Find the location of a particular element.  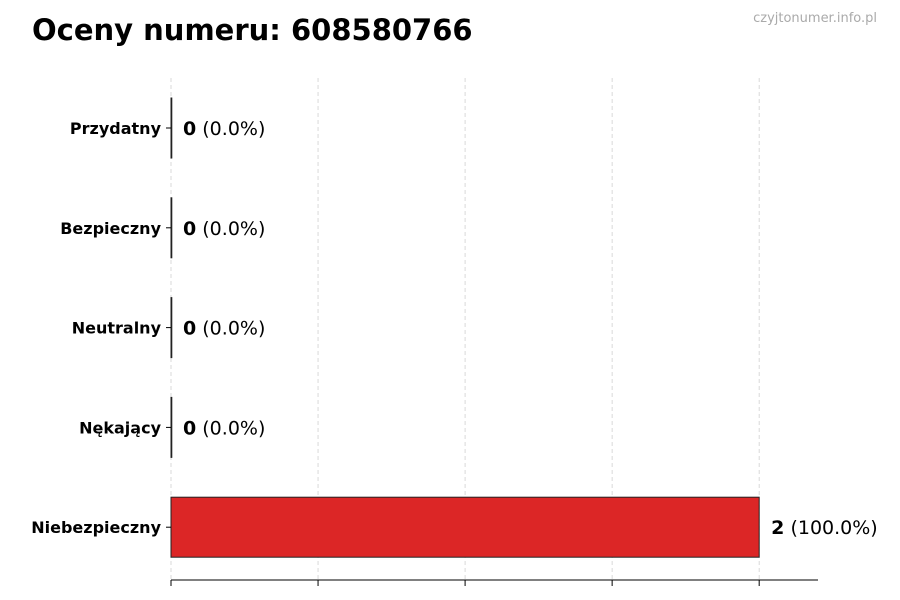

category-label: Neutralny is located at coordinates (117, 328).